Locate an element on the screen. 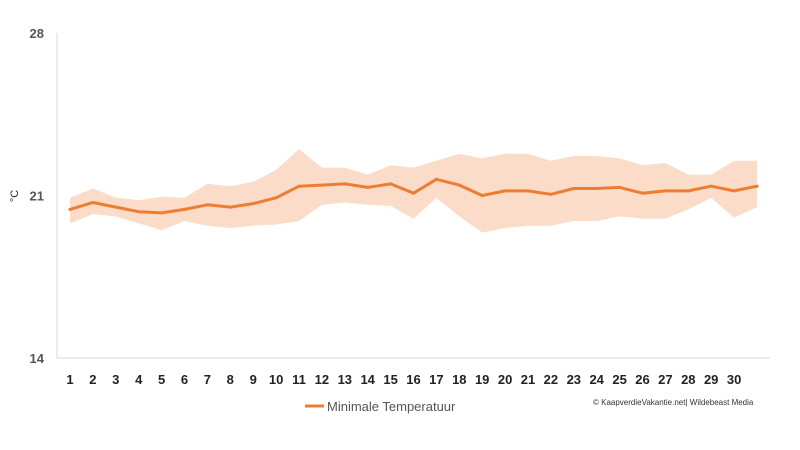 The height and width of the screenshot is (450, 800). x-tick-label: 14 is located at coordinates (367, 379).